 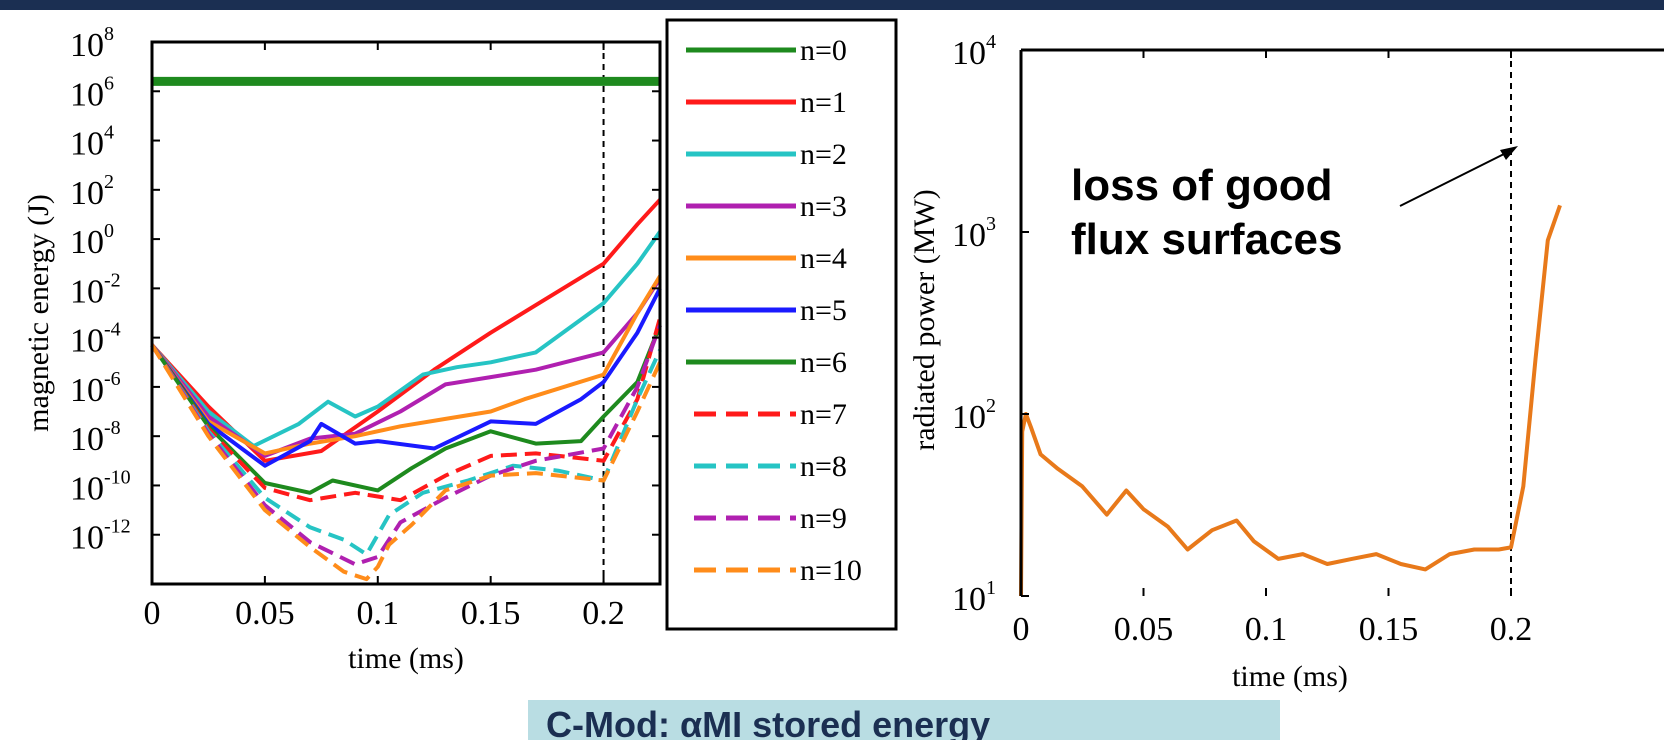 I want to click on left-x-tick-label: 0.1, so click(x=378, y=613).